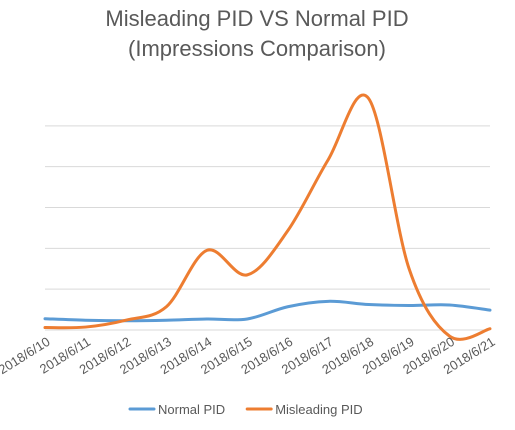 This screenshot has height=430, width=515. Describe the element at coordinates (245, 409) in the screenshot. I see `legend: Normal PID Misleading PID` at that location.